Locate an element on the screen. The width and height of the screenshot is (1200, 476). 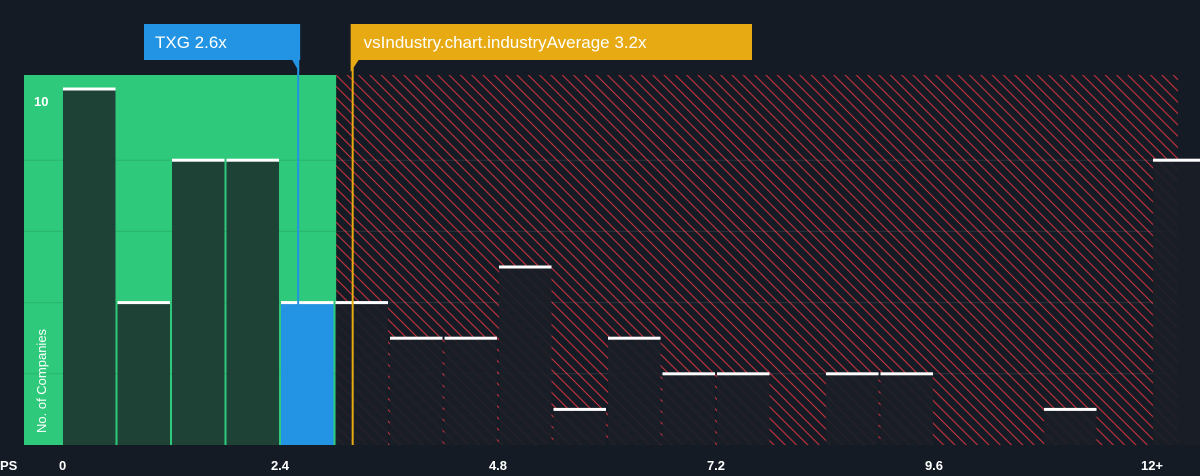
industry-average-pointer is located at coordinates (354, 66).